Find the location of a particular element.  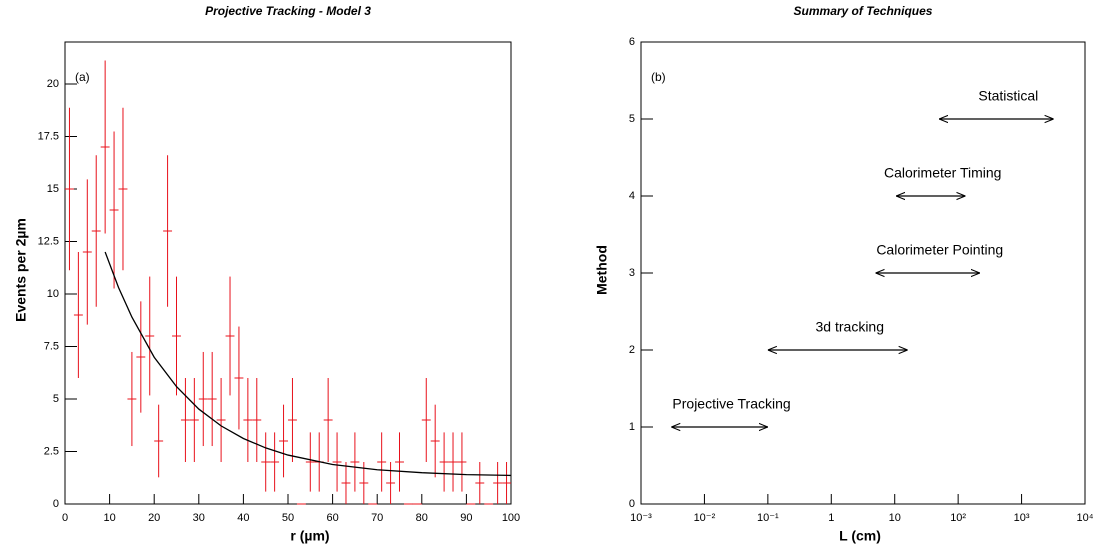

x-tick-label: 10⁻² is located at coordinates (705, 518).